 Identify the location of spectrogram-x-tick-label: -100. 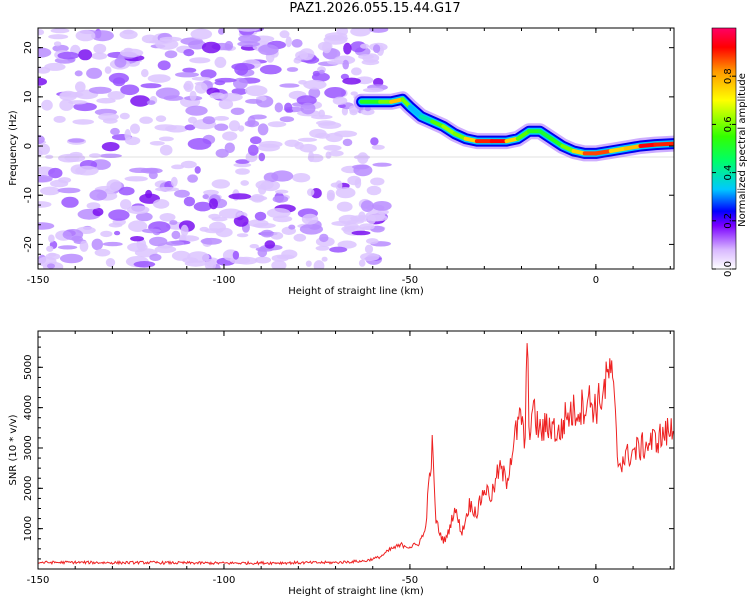
(224, 280).